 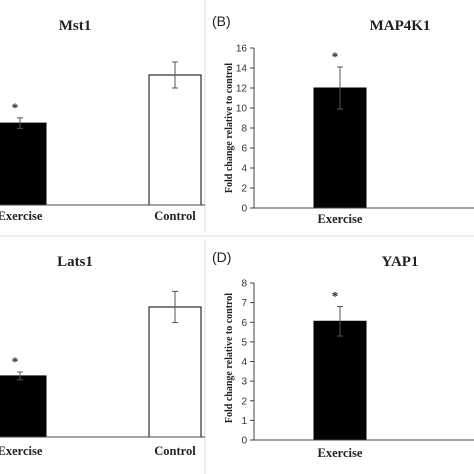 What do you see at coordinates (244, 342) in the screenshot?
I see `y-tick-label: 5` at bounding box center [244, 342].